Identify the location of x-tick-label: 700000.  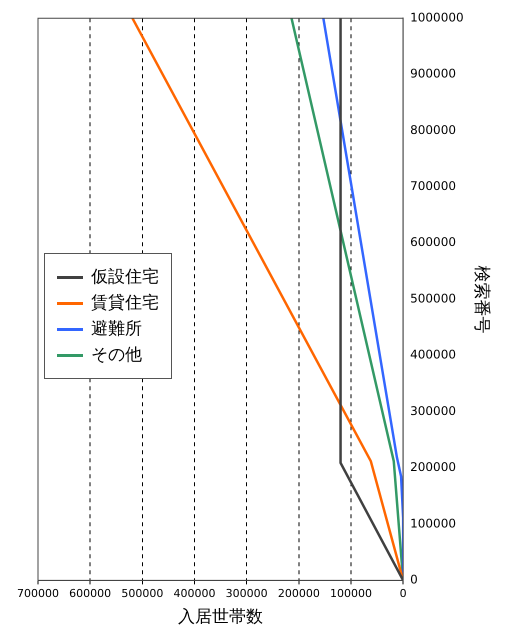
(38, 593).